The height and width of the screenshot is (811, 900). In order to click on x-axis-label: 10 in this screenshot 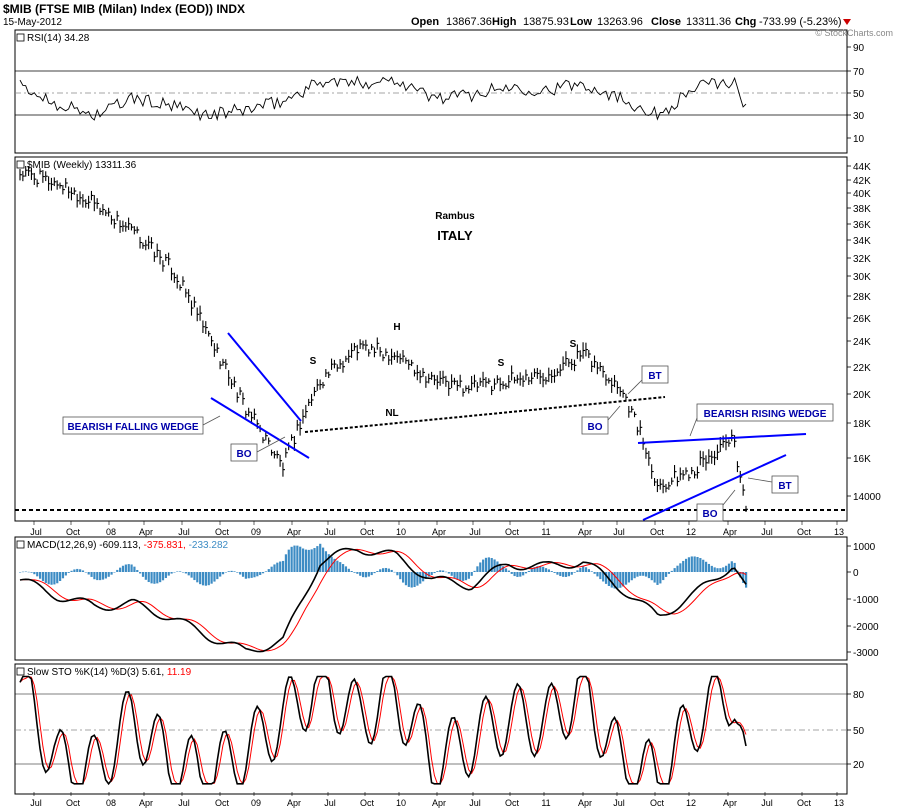, I will do `click(401, 803)`.